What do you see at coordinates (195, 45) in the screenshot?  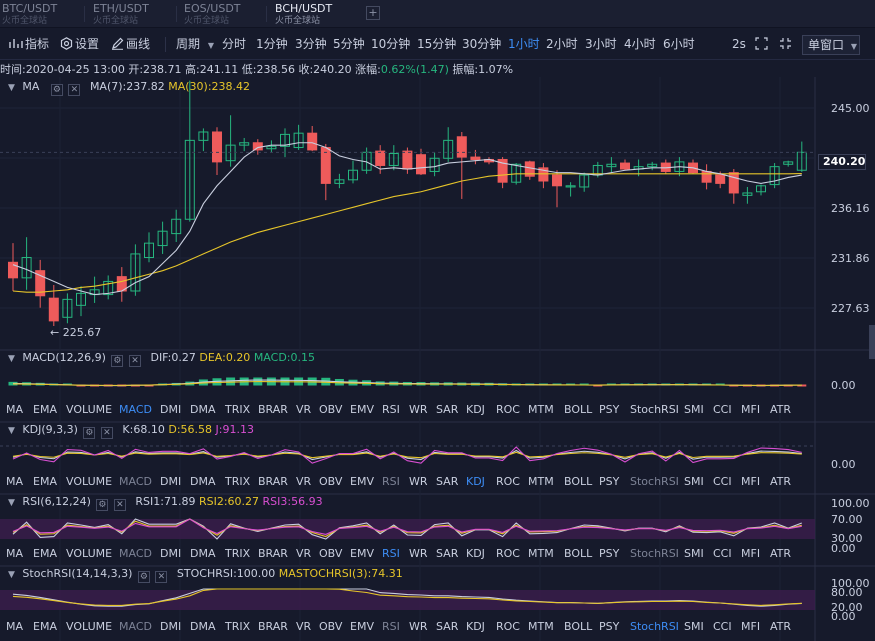 I see `period-dropdown: 周期 ▼` at bounding box center [195, 45].